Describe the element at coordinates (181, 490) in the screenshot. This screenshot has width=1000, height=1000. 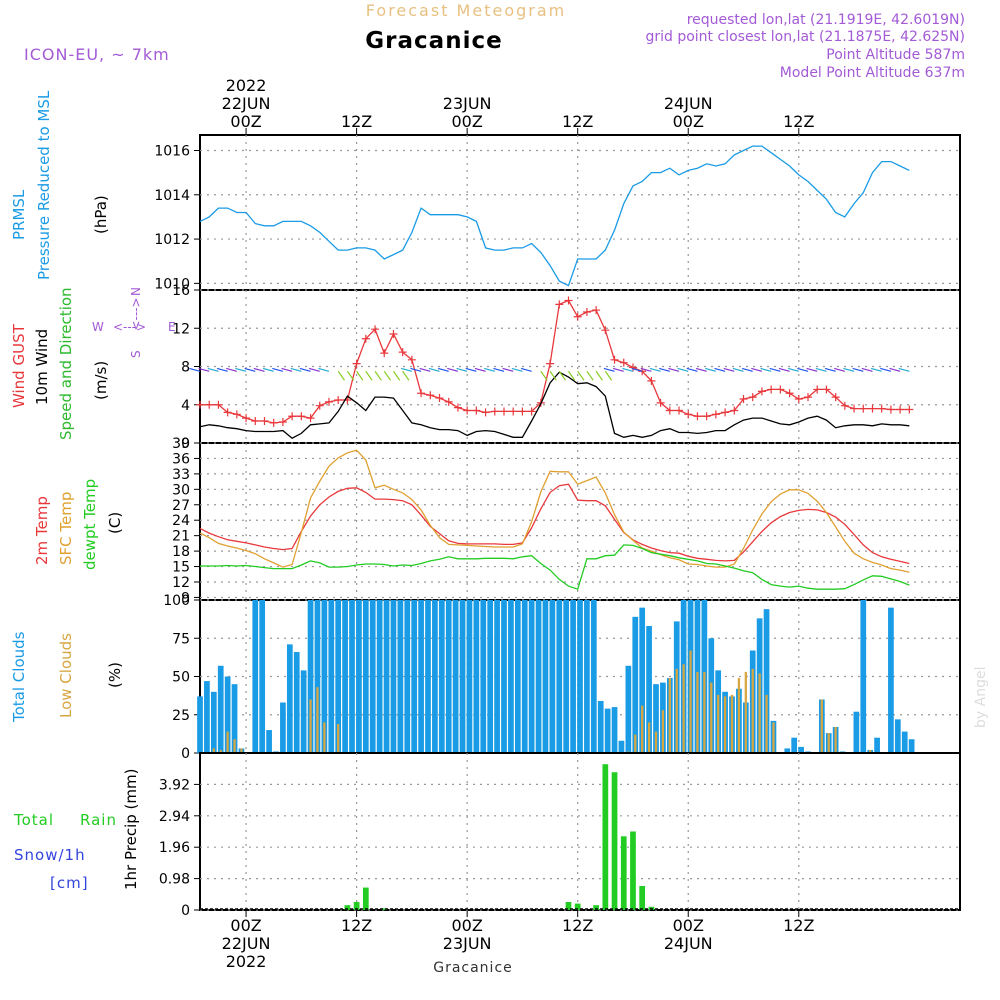
I see `y-tick-label: 30` at that location.